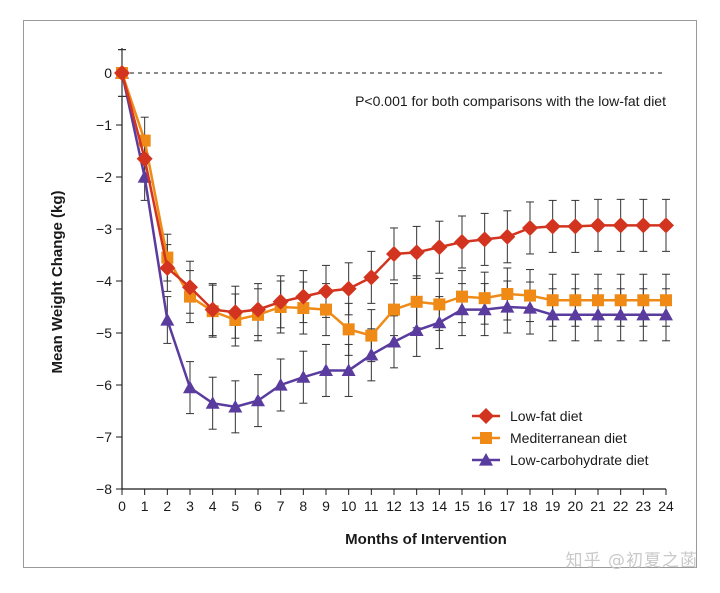 The height and width of the screenshot is (593, 720). I want to click on x-tick-label: 15, so click(462, 506).